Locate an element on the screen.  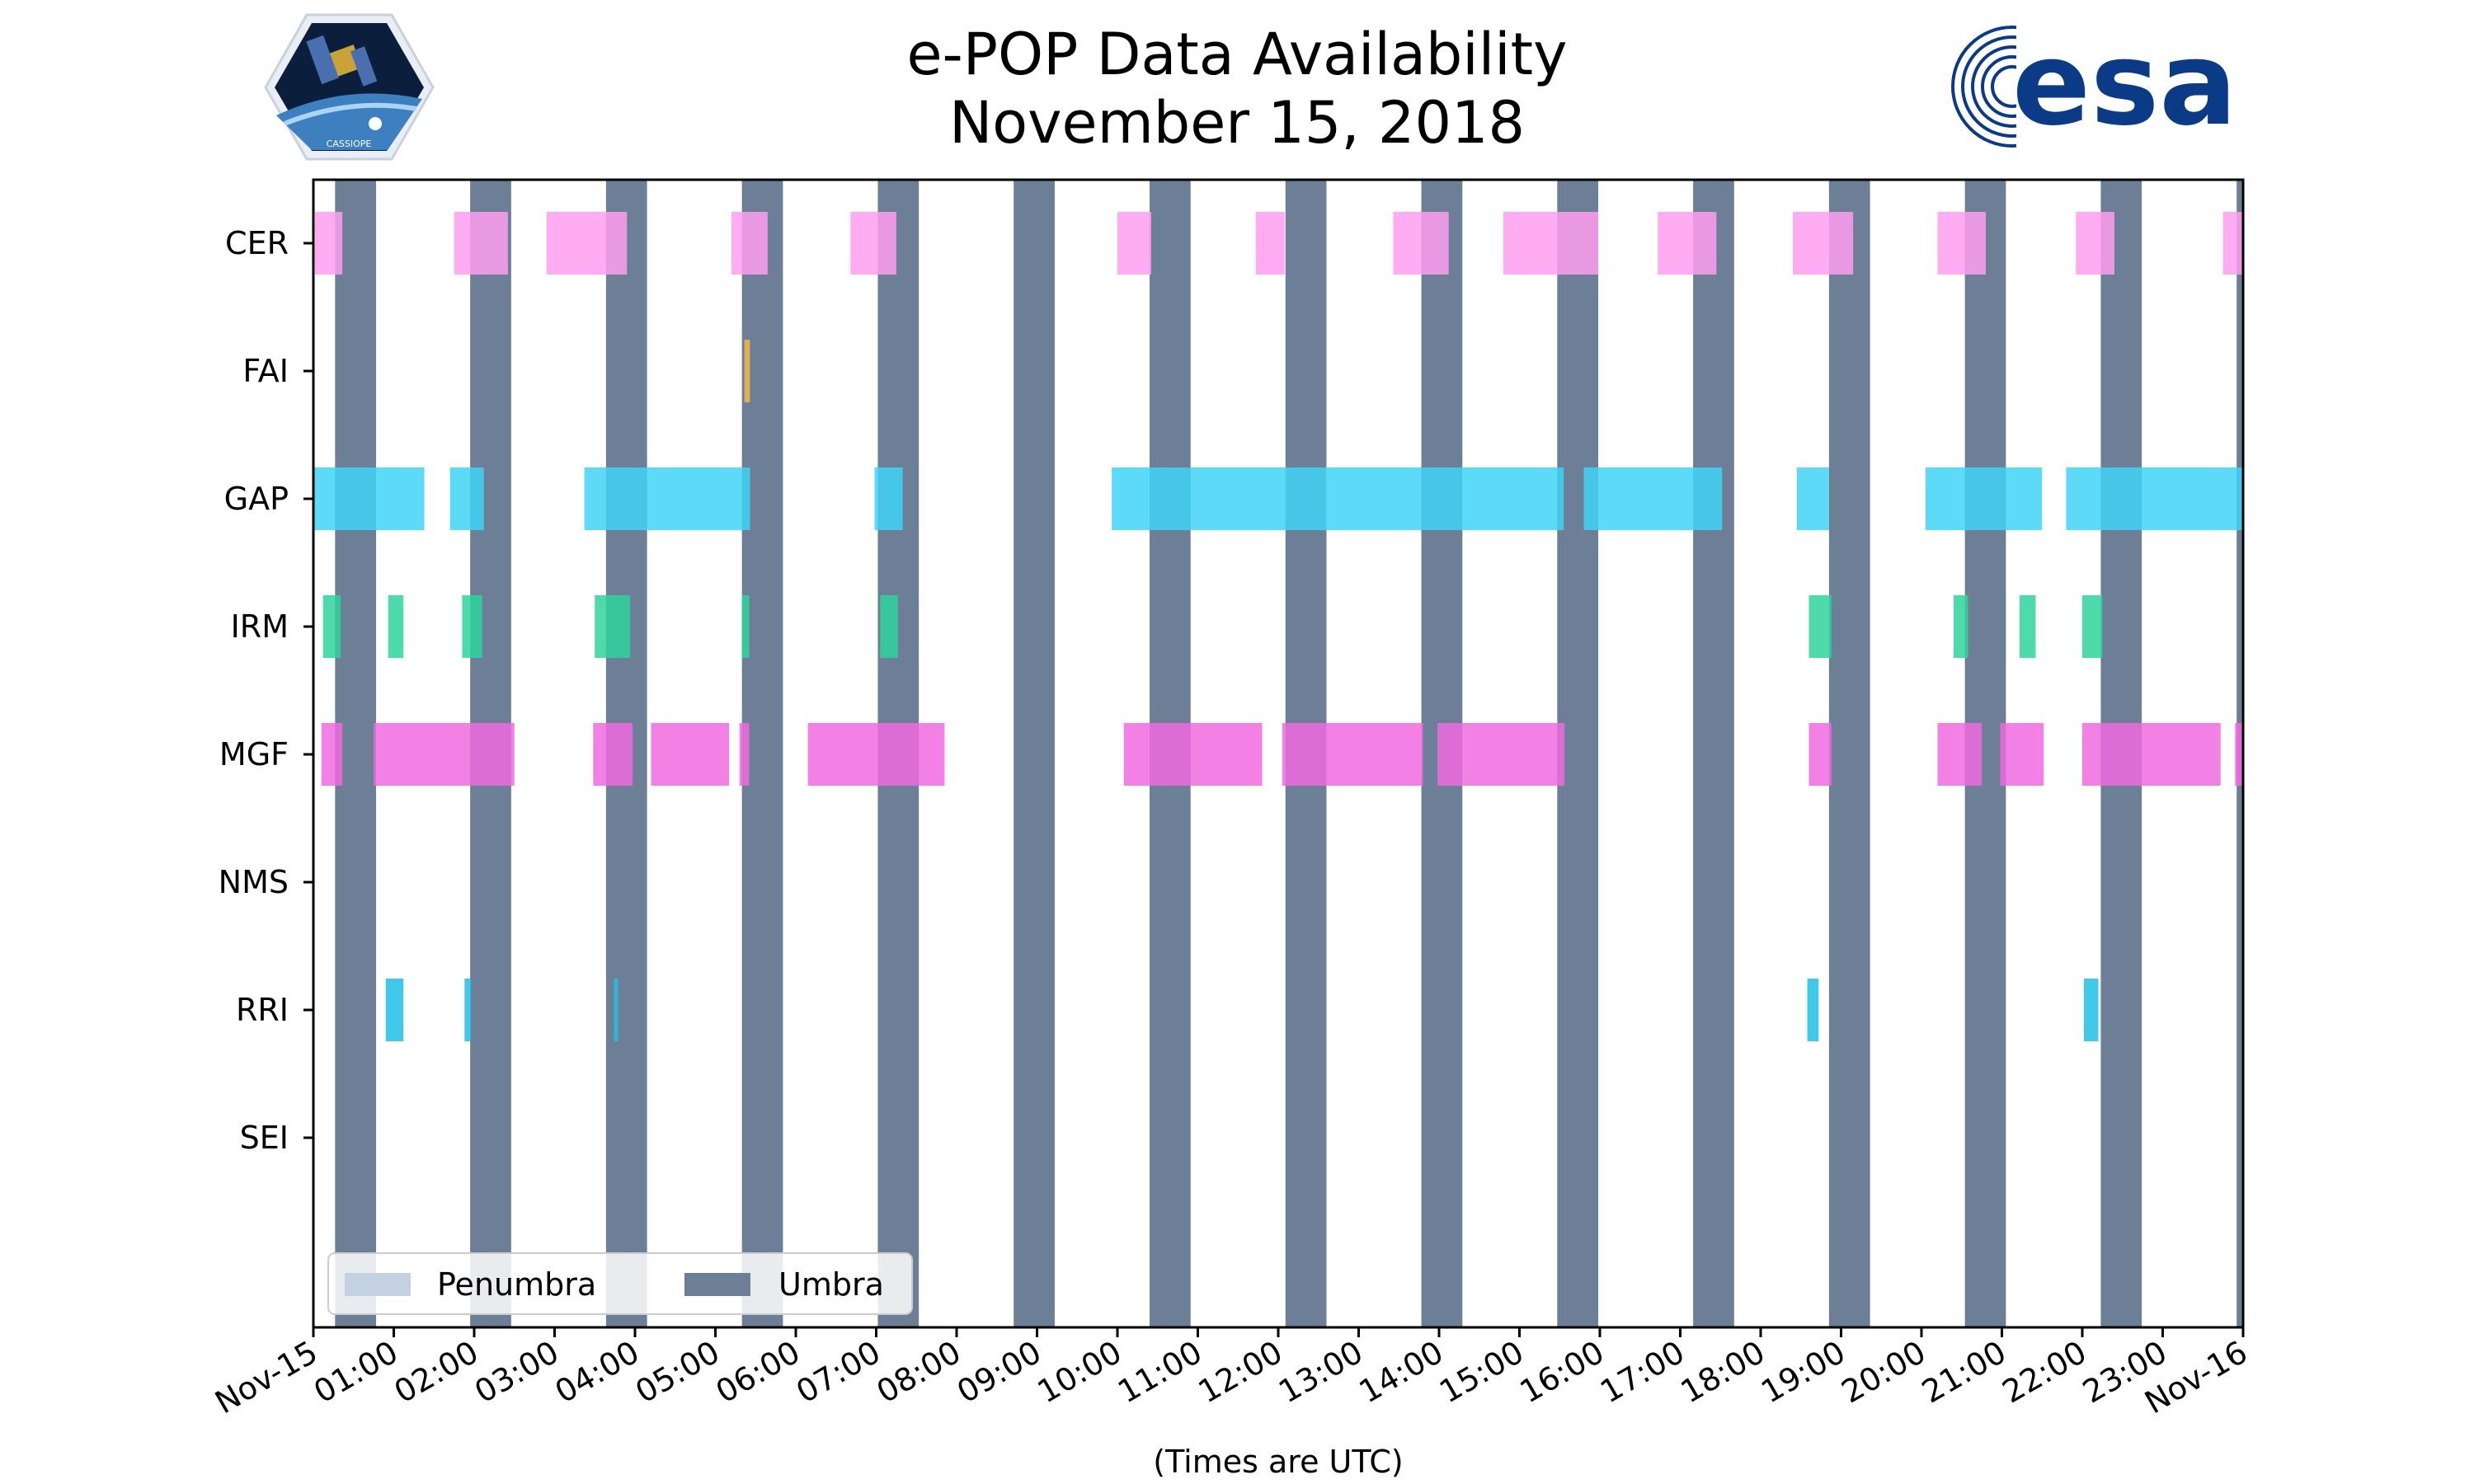
x-tick-label: 11:00 is located at coordinates (1160, 1372).